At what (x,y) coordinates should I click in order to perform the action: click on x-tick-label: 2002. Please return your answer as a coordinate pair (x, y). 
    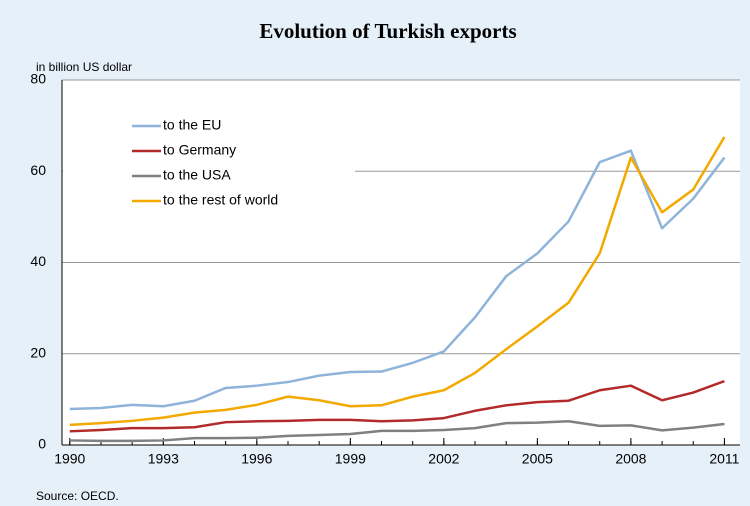
    Looking at the image, I should click on (443, 459).